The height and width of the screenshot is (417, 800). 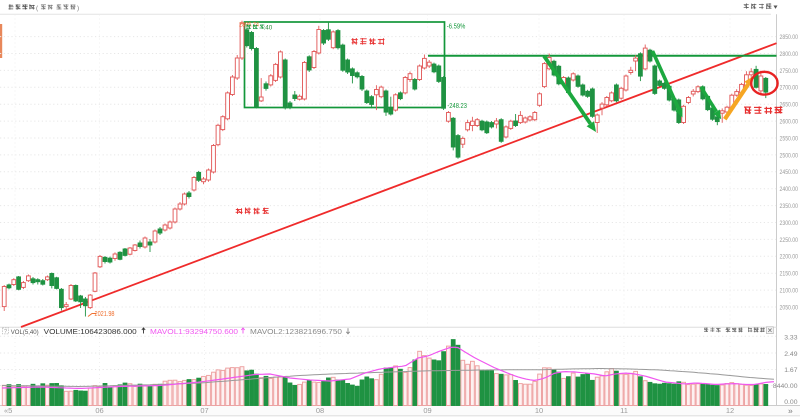 What do you see at coordinates (789, 122) in the screenshot?
I see `svg-text: 2600.00` at bounding box center [789, 122].